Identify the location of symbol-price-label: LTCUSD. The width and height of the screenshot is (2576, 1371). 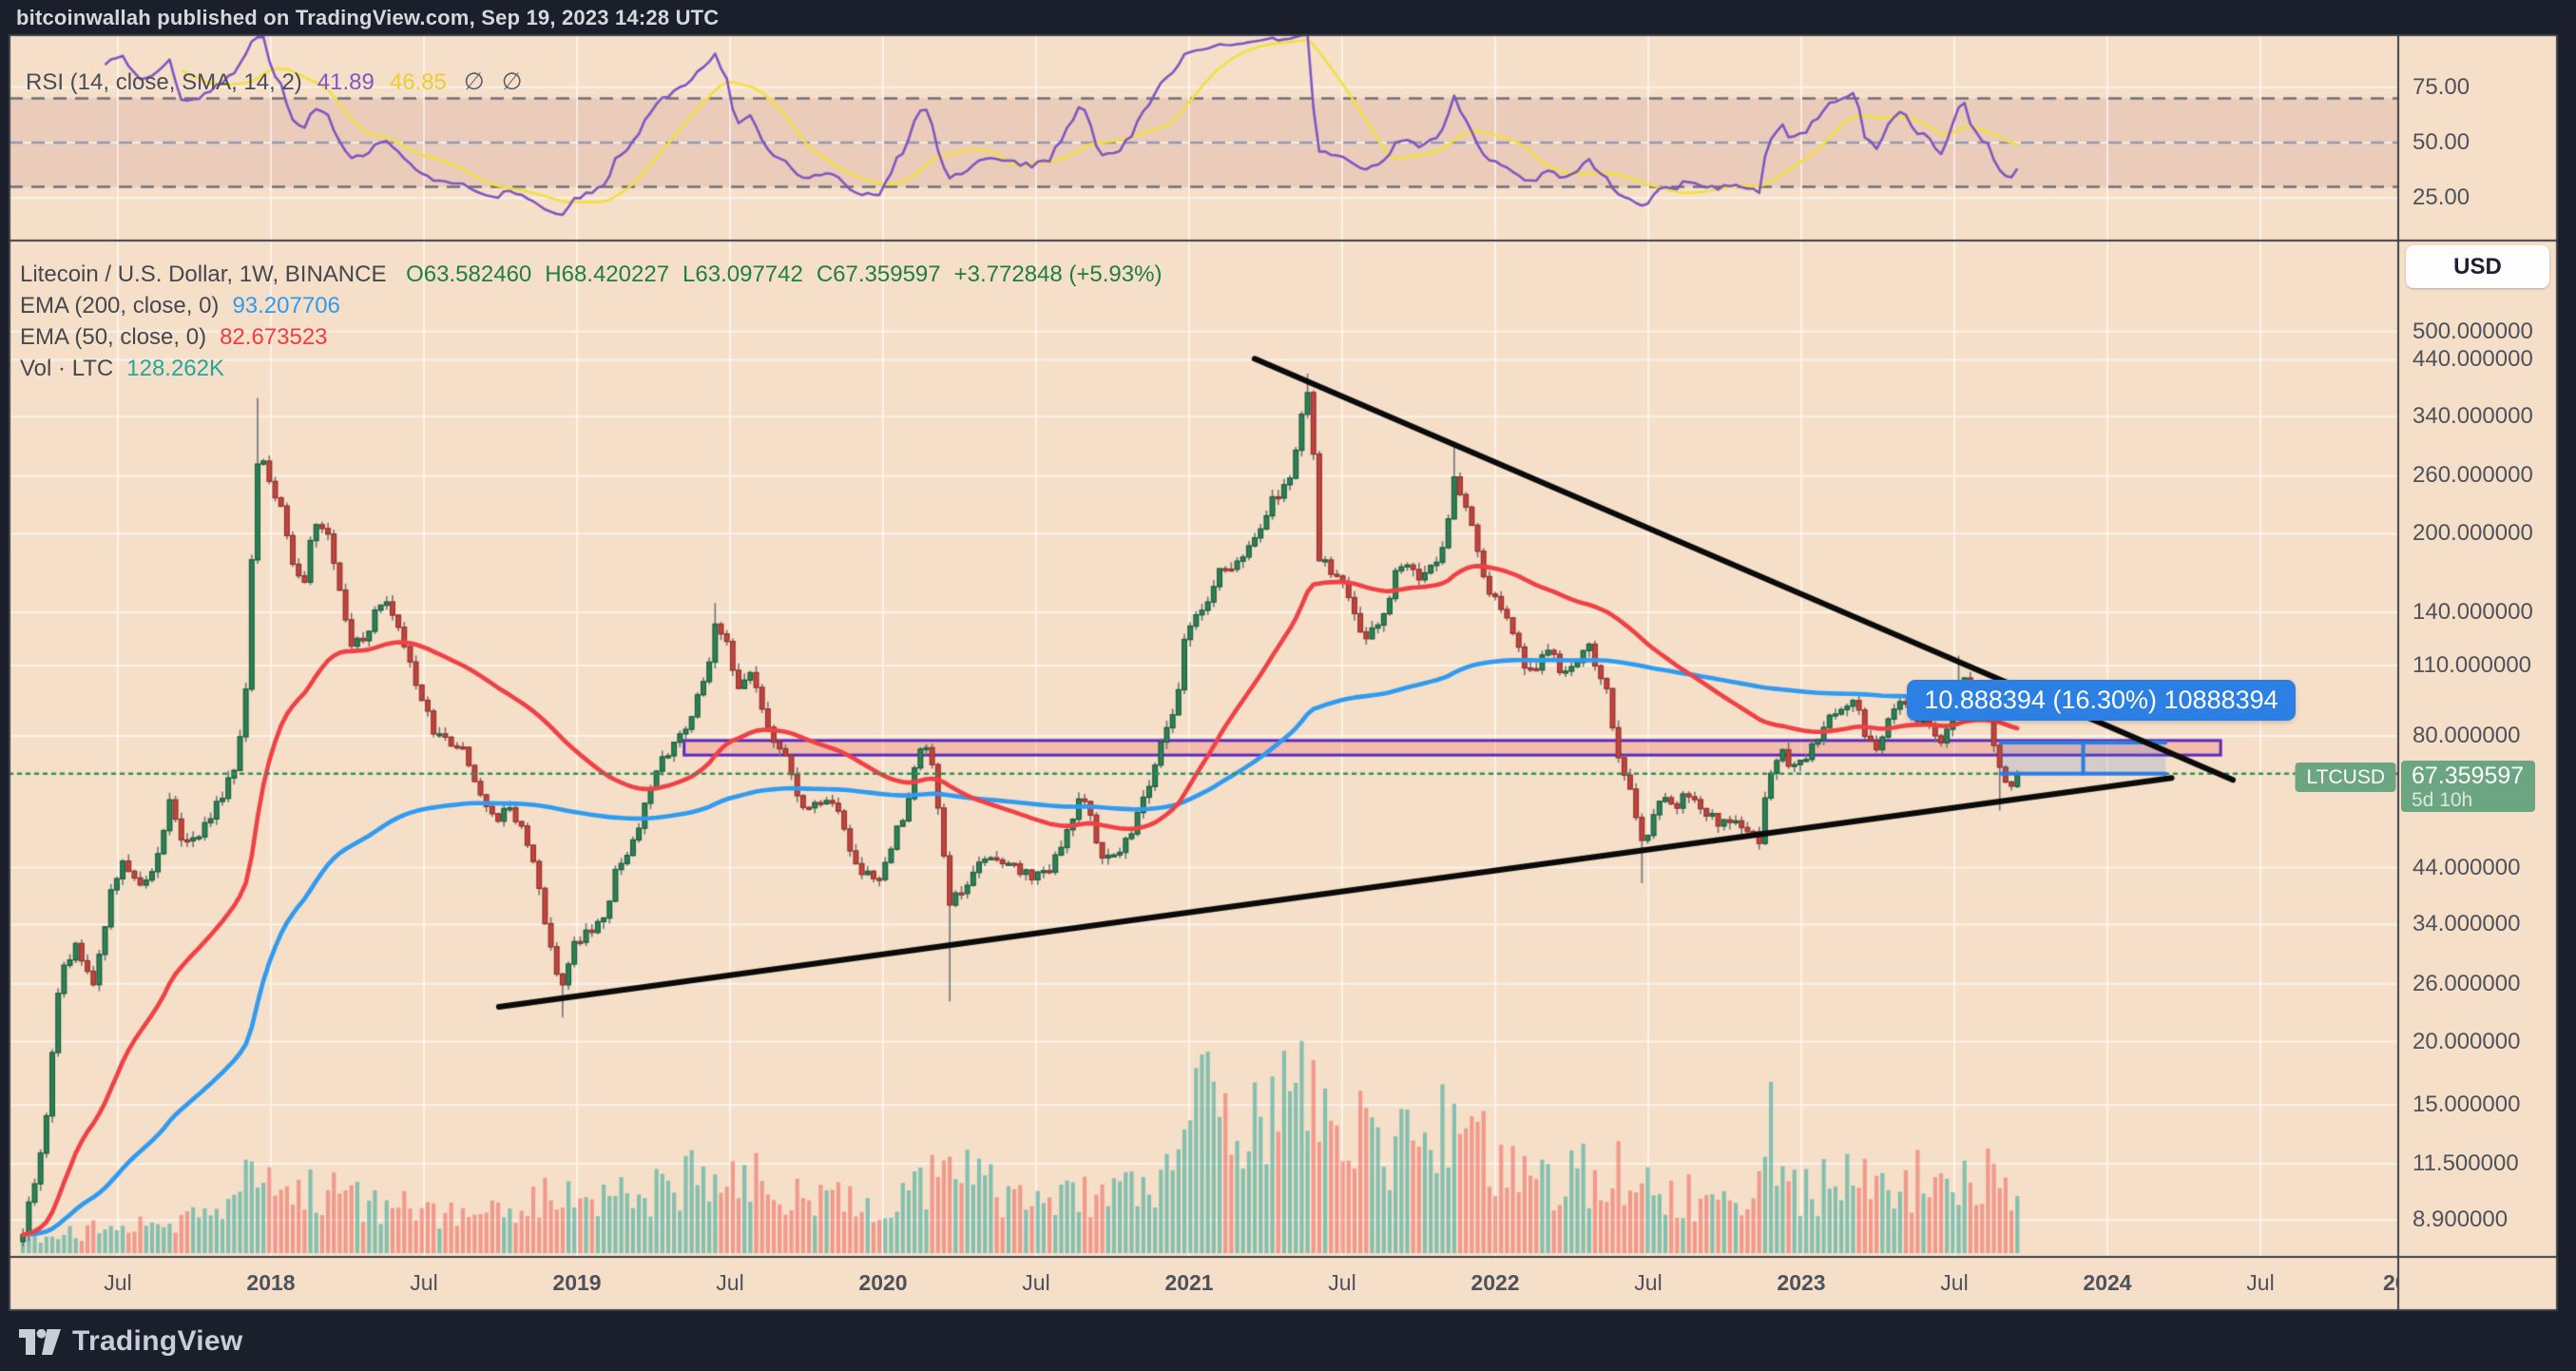
(2346, 777).